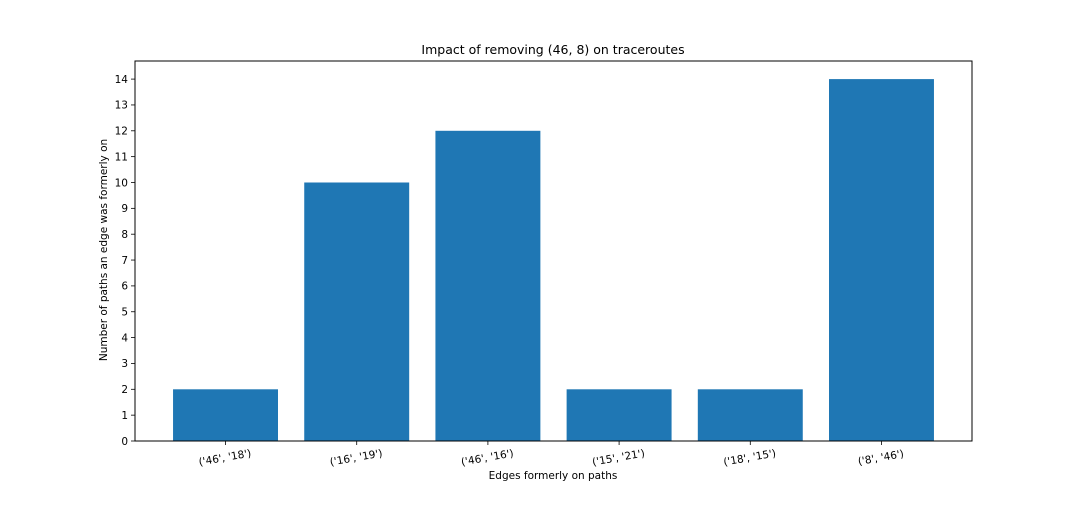 Image resolution: width=1080 pixels, height=508 pixels. What do you see at coordinates (124, 390) in the screenshot?
I see `y-tick-label: 2` at bounding box center [124, 390].